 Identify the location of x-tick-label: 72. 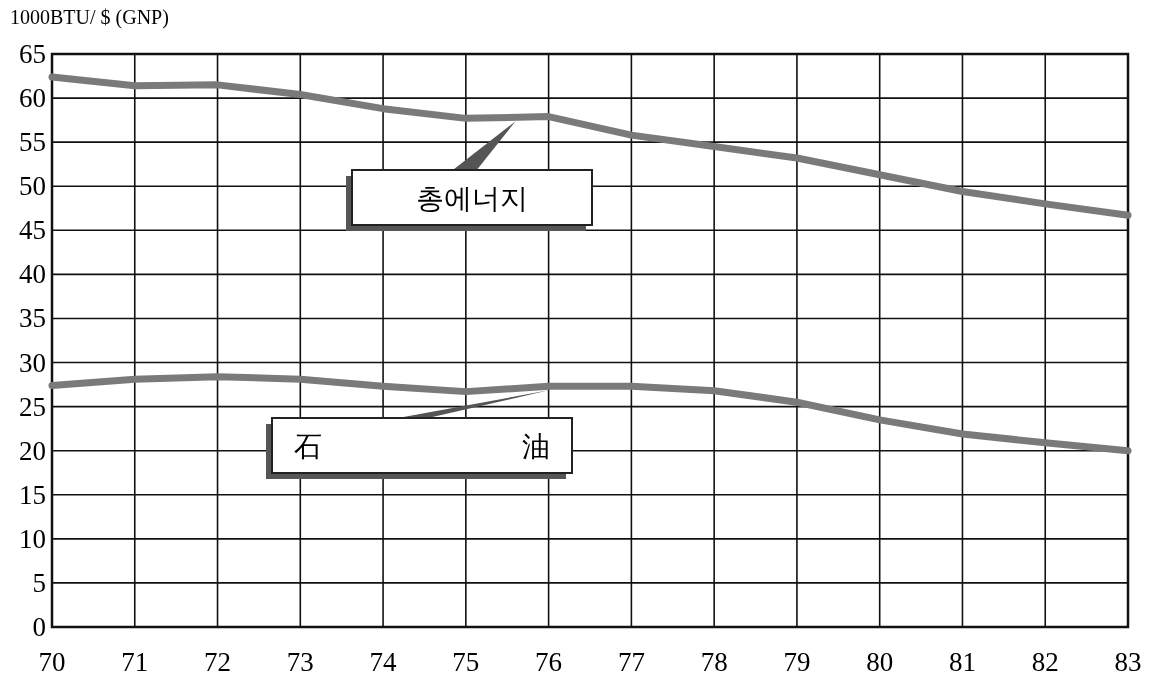
(218, 662).